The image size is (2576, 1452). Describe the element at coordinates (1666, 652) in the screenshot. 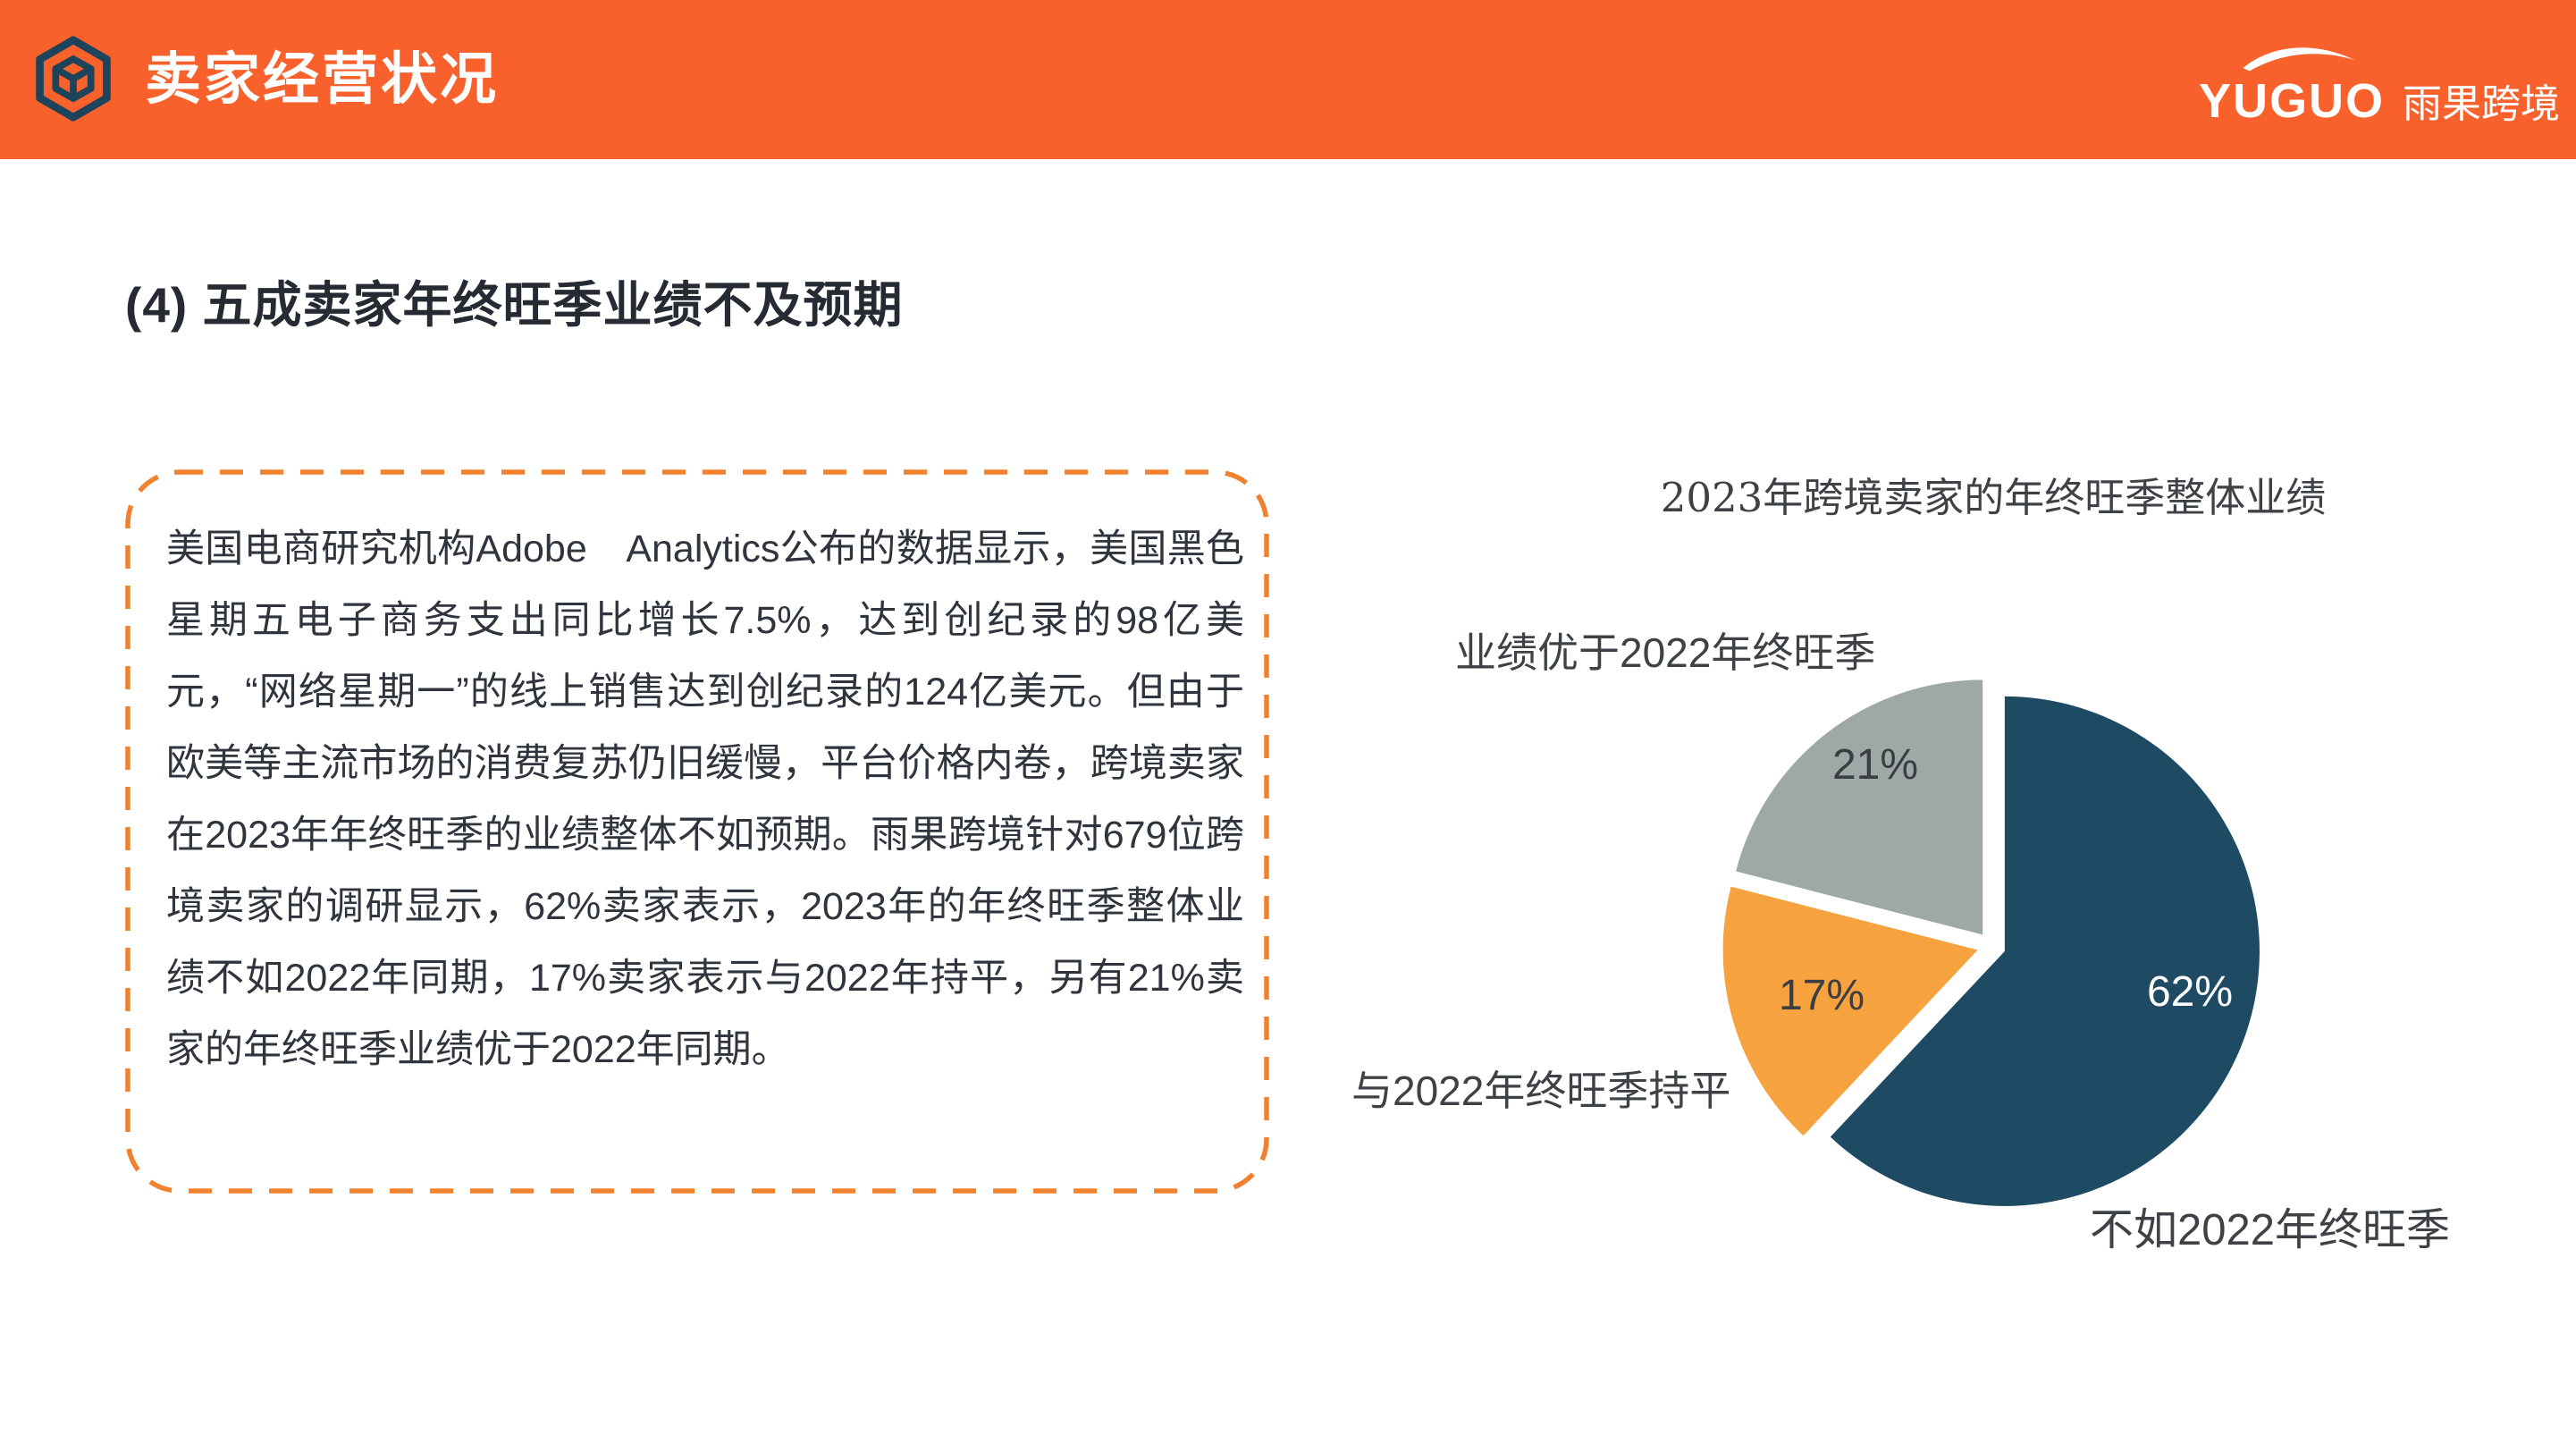

I see `pie-label-better: 业绩优于2022年终旺季` at that location.